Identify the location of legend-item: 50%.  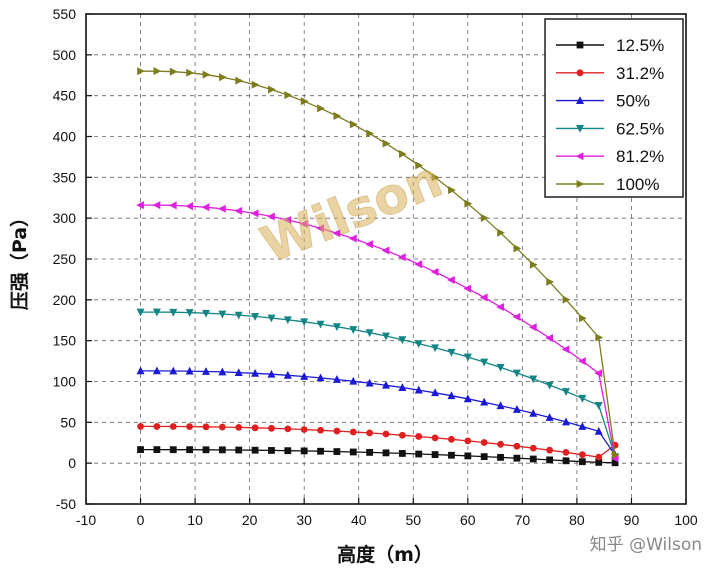
(603, 101).